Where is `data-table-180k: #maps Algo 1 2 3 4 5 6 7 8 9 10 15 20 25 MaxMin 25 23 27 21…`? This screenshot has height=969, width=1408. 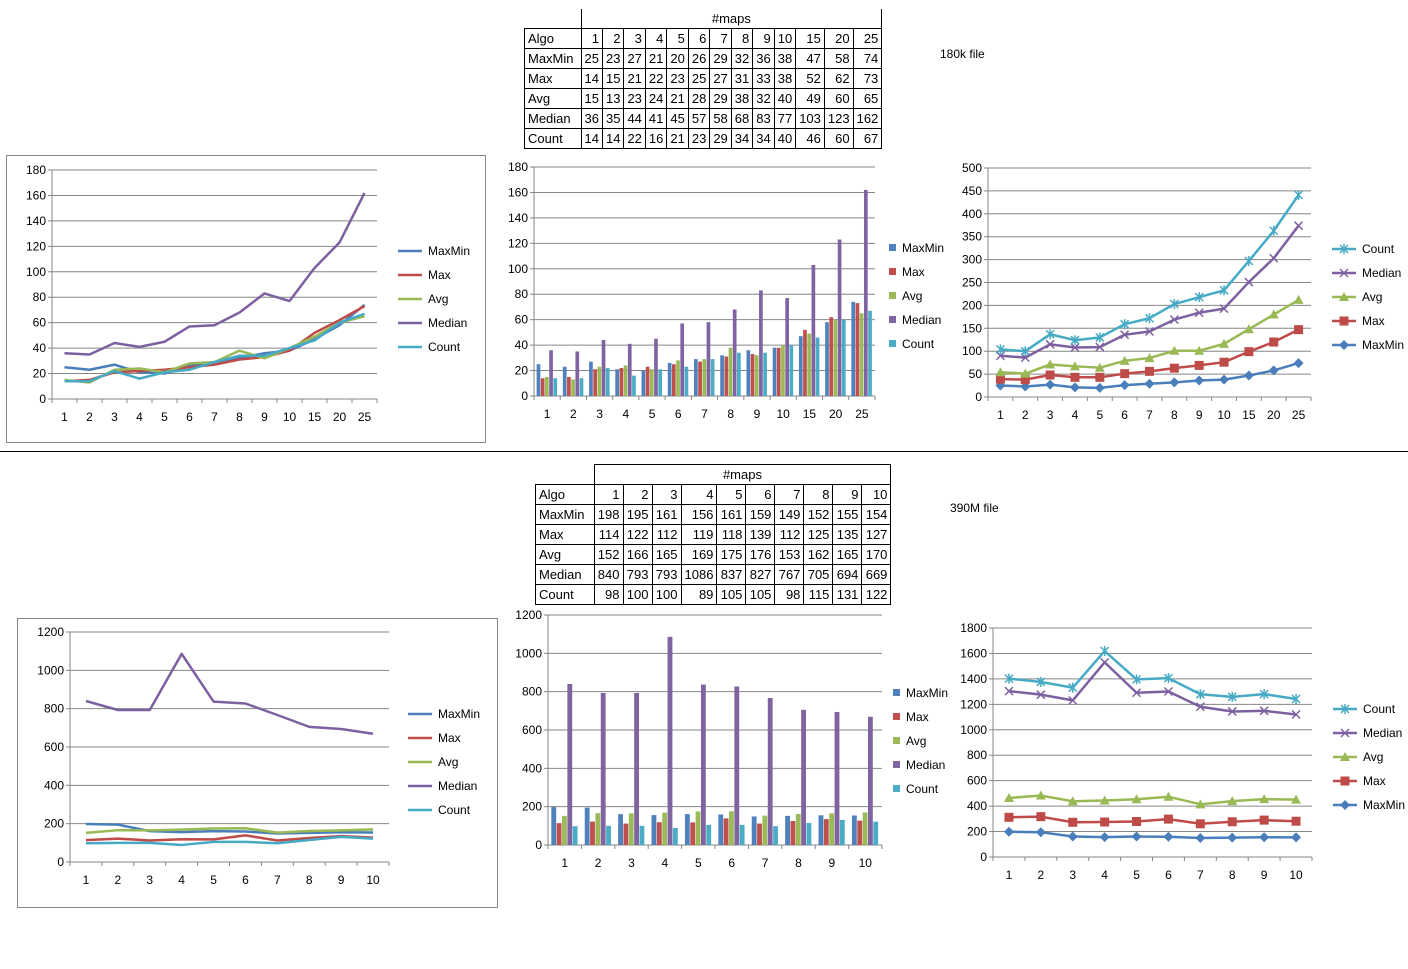 data-table-180k: #maps Algo 1 2 3 4 5 6 7 8 9 10 15 20 25 MaxMin 25 23 27 21… is located at coordinates (703, 79).